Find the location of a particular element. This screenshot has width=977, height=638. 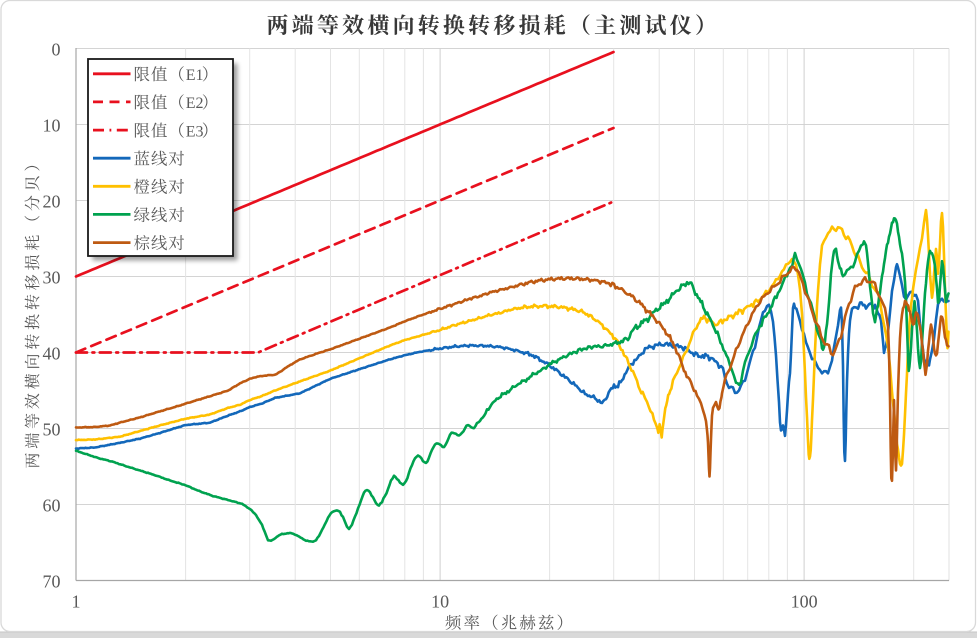

svg-text: E1 is located at coordinates (195, 75).